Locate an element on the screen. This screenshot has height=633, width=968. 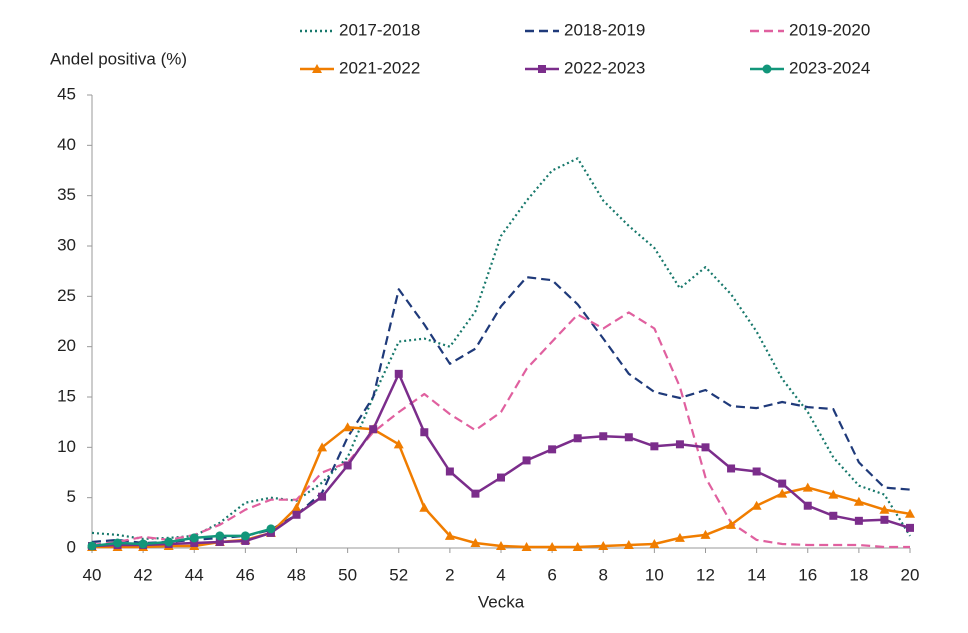
y-tick-label: 15 is located at coordinates (66, 395).